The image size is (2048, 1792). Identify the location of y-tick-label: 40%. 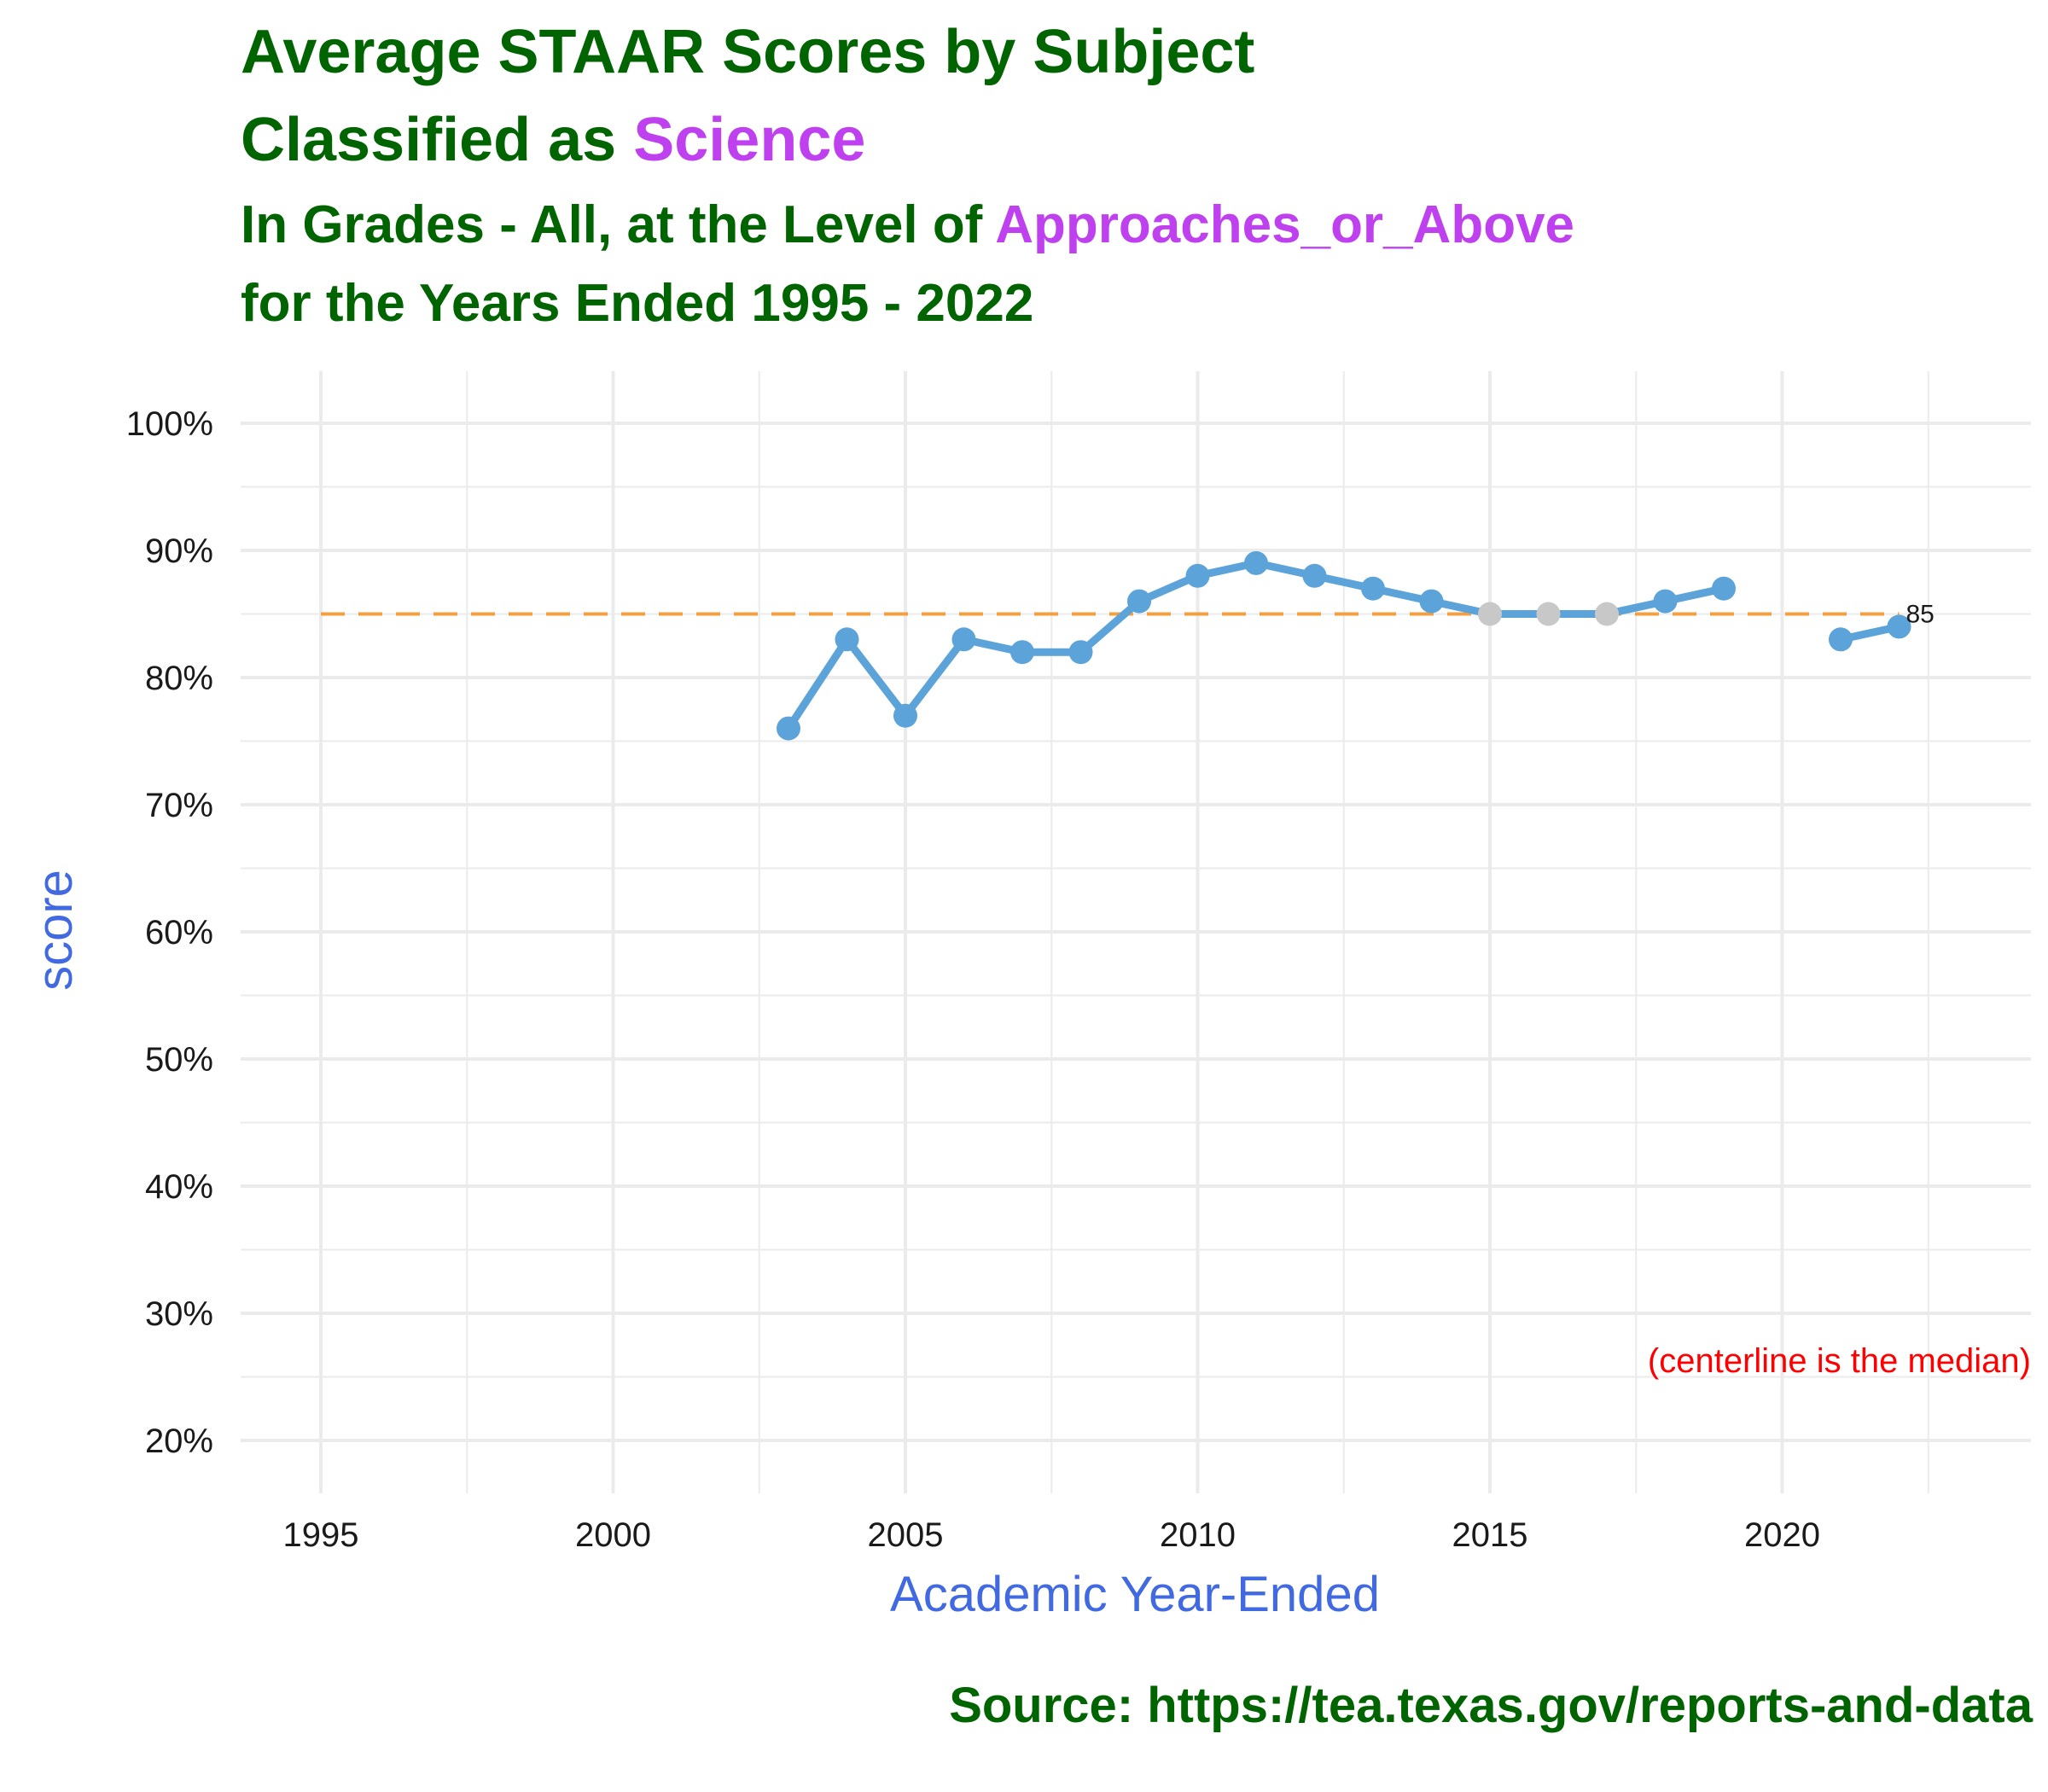
(179, 1187).